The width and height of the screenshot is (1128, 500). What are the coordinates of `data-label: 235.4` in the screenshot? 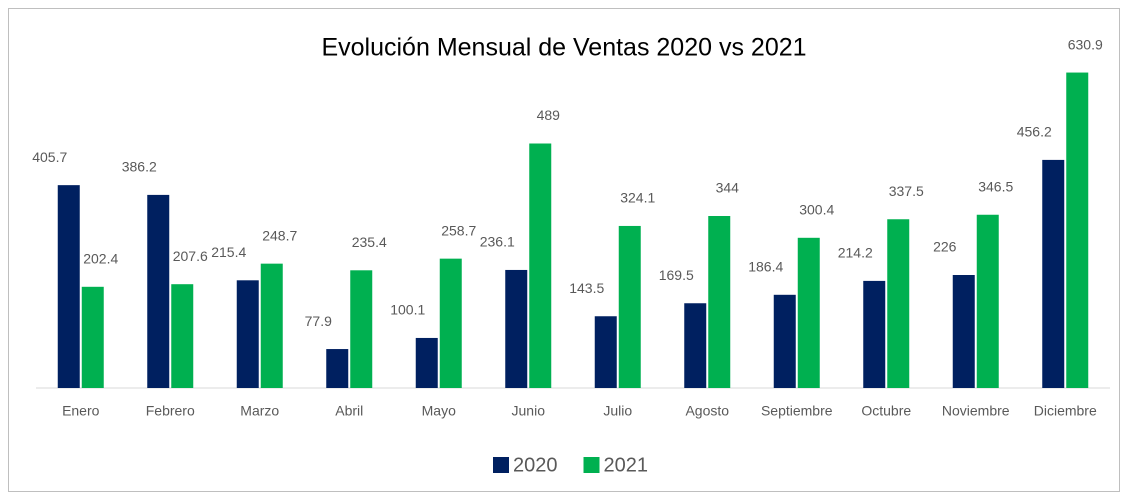 It's located at (369, 242).